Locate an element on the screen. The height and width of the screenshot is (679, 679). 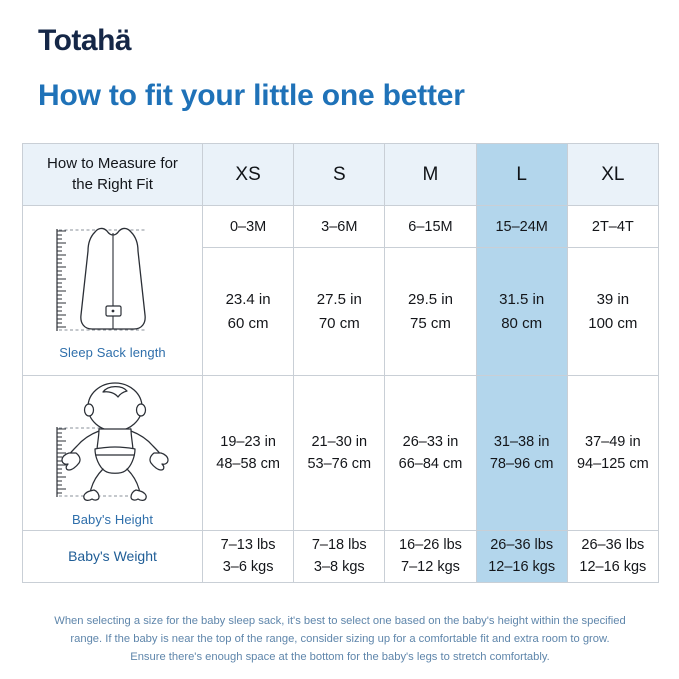
height-in-m: 26–33 in is located at coordinates (430, 441).